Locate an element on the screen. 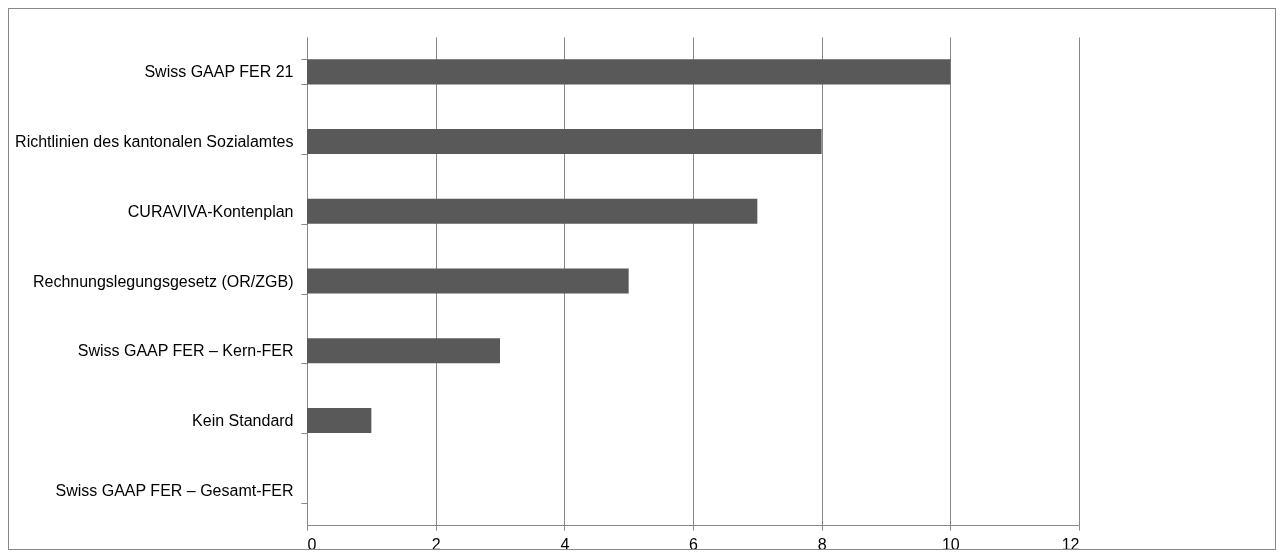 The width and height of the screenshot is (1285, 559). y-tick-label: Swiss GAAP FER – Kern-FER is located at coordinates (185, 351).